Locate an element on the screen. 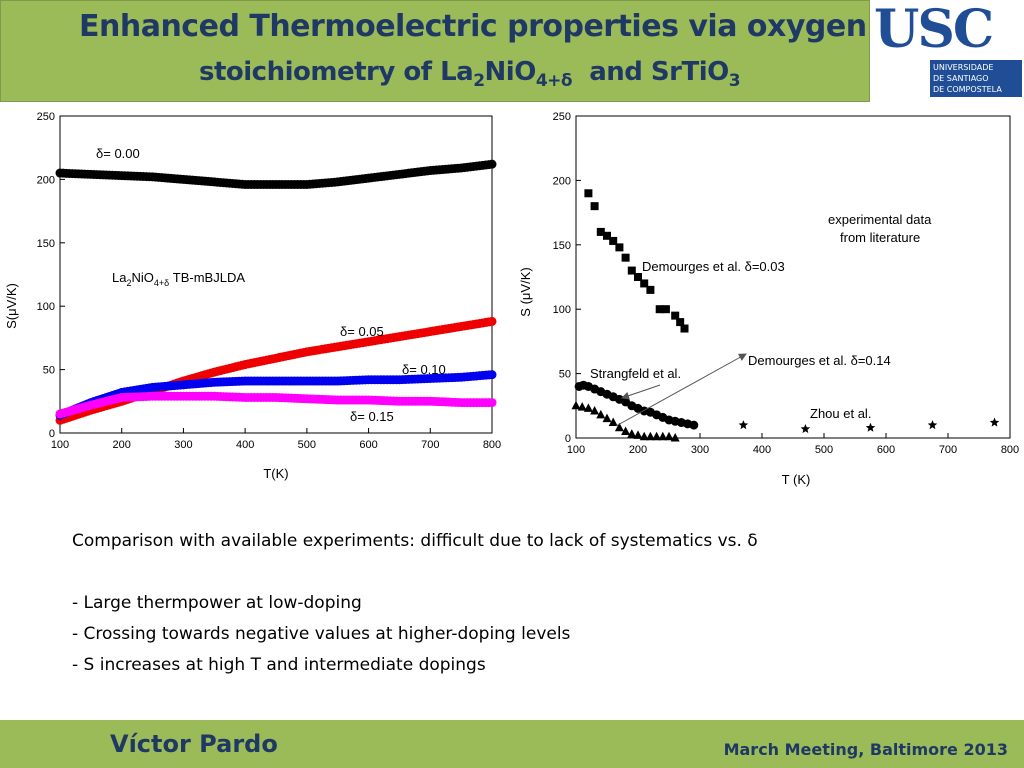 The height and width of the screenshot is (768, 1024). logo-sub-line-1: UNIVERSIDADE is located at coordinates (963, 67).